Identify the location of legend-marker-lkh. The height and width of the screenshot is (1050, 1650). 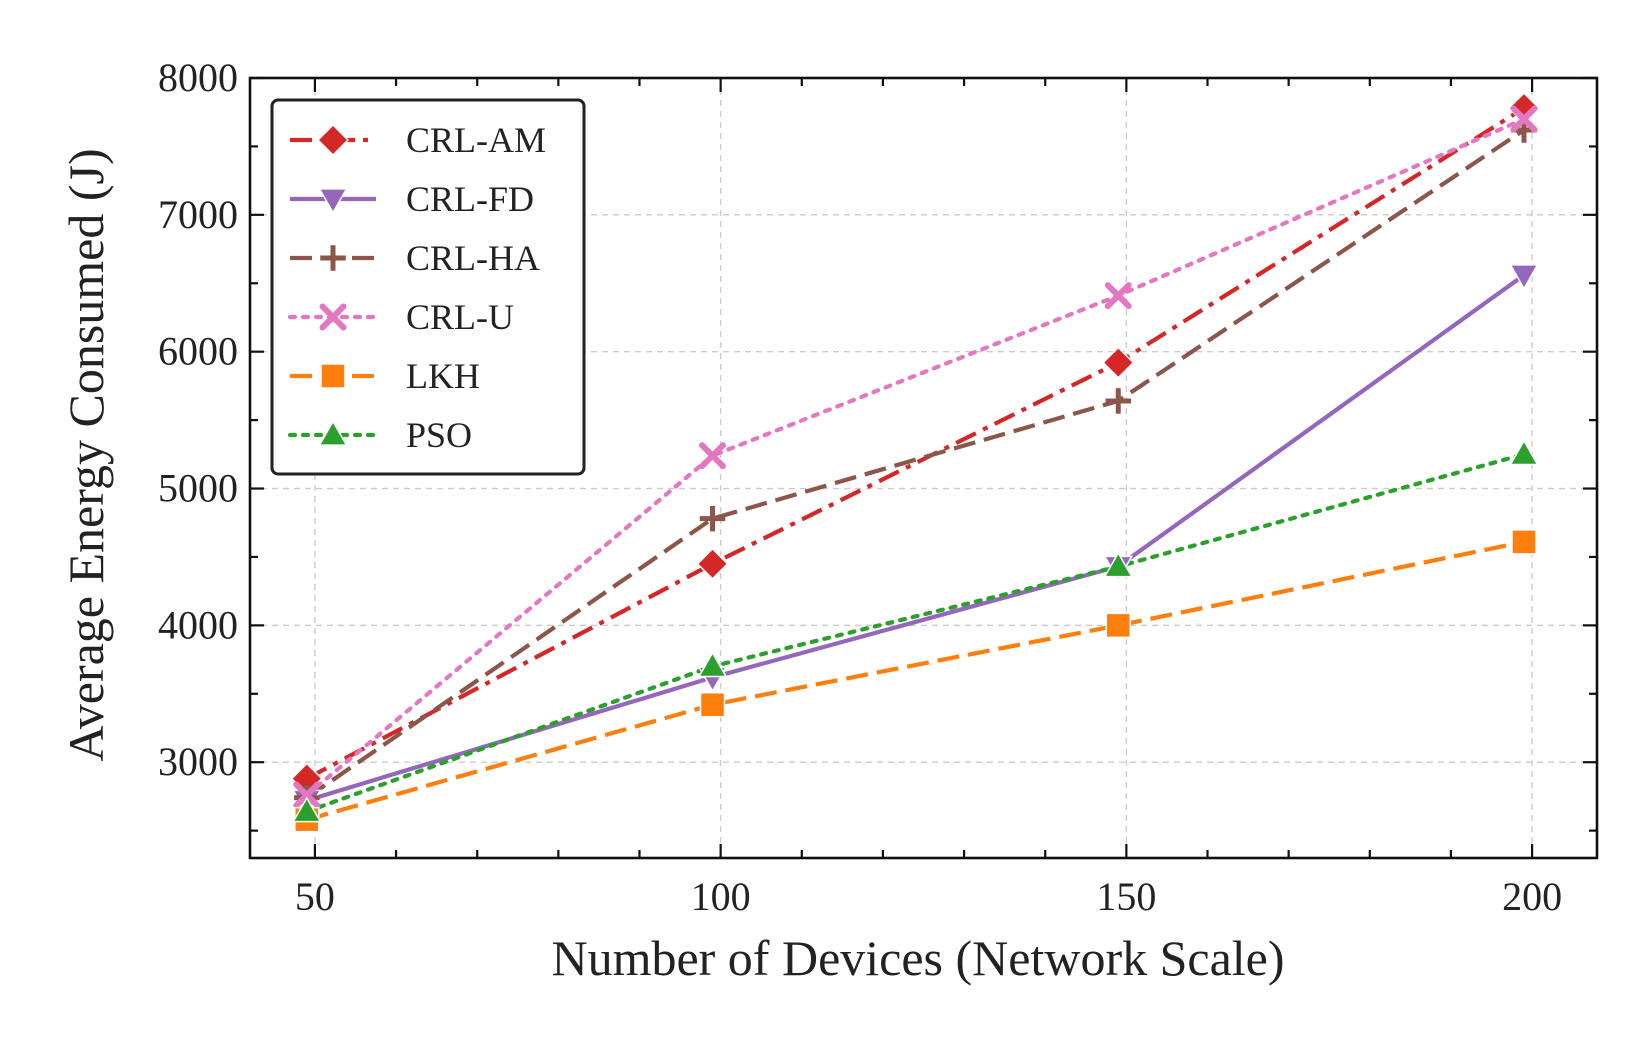
(333, 376).